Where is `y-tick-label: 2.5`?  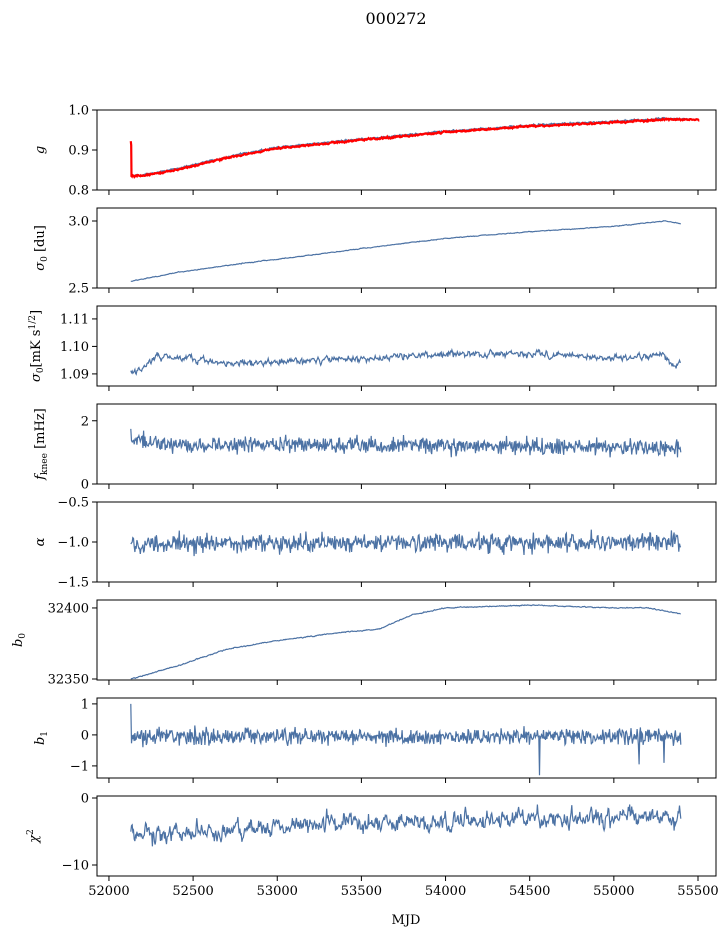 y-tick-label: 2.5 is located at coordinates (78, 289).